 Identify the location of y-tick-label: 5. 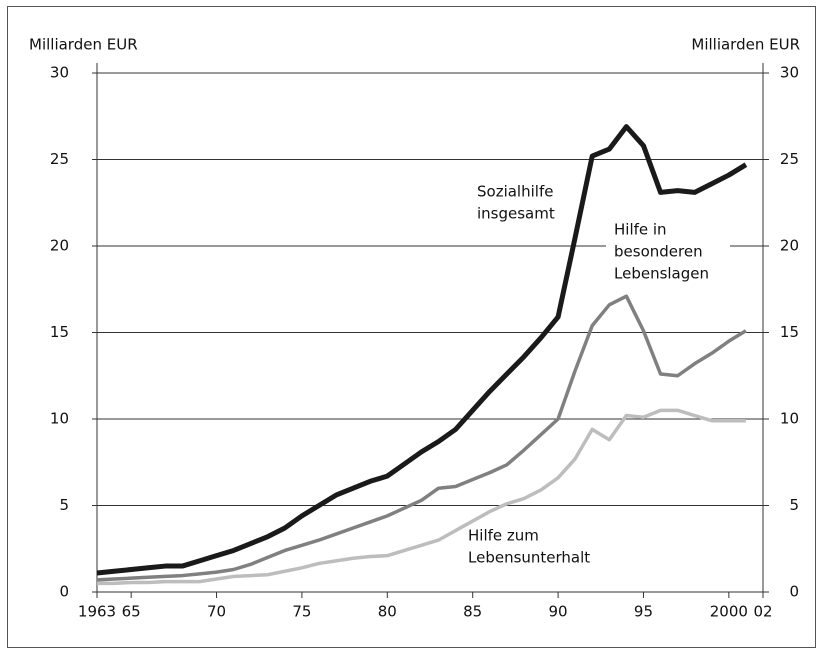
(64, 505).